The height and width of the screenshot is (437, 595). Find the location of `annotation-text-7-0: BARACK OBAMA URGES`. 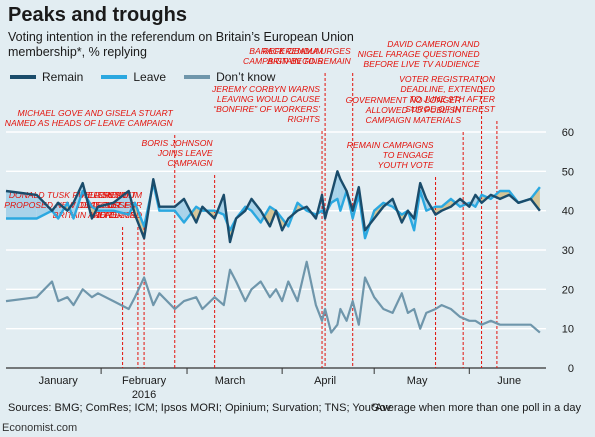

annotation-text-7-0: BARACK OBAMA URGES is located at coordinates (300, 51).